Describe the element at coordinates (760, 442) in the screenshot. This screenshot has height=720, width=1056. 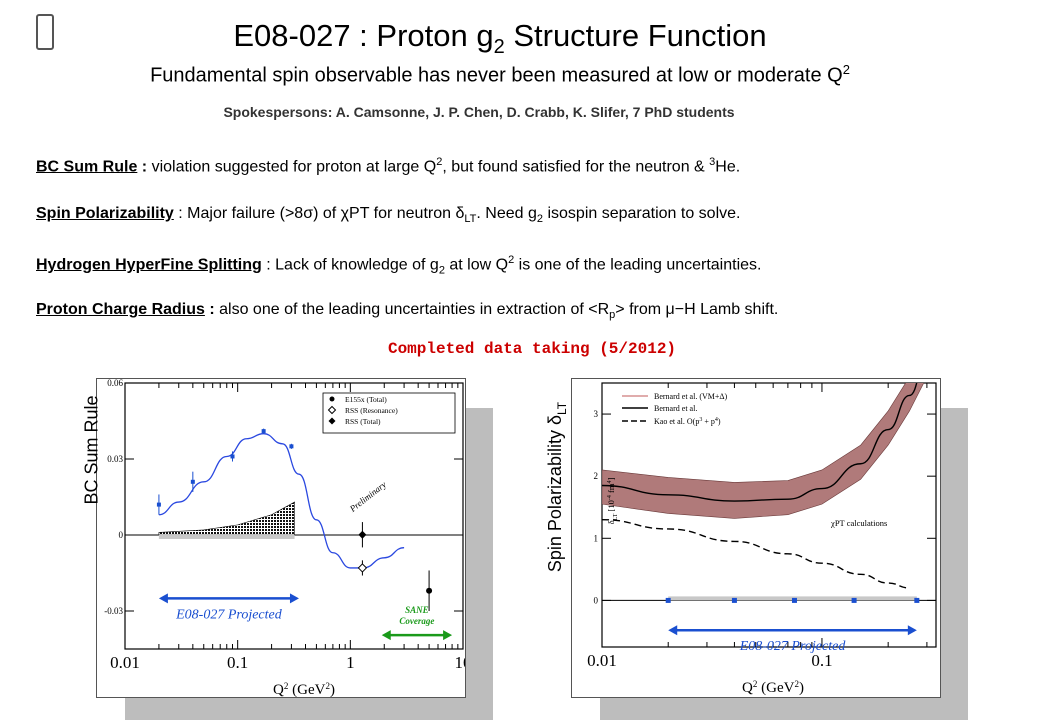
I see `bernard-curve` at that location.